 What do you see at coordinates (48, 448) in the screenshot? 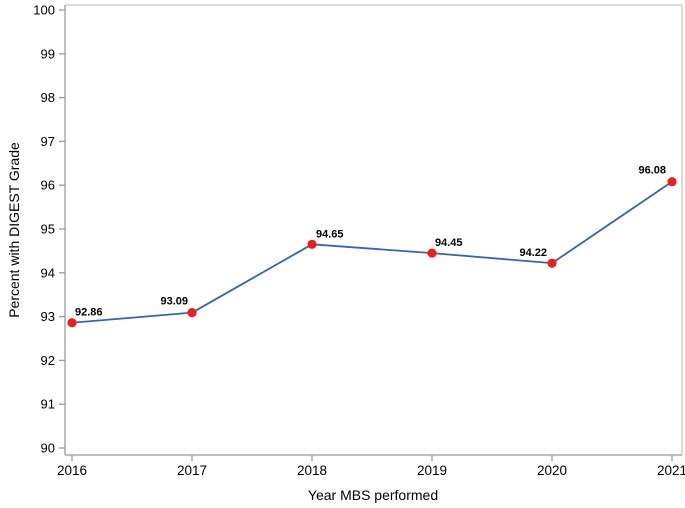
I see `y-axis-tick-label: 90` at bounding box center [48, 448].